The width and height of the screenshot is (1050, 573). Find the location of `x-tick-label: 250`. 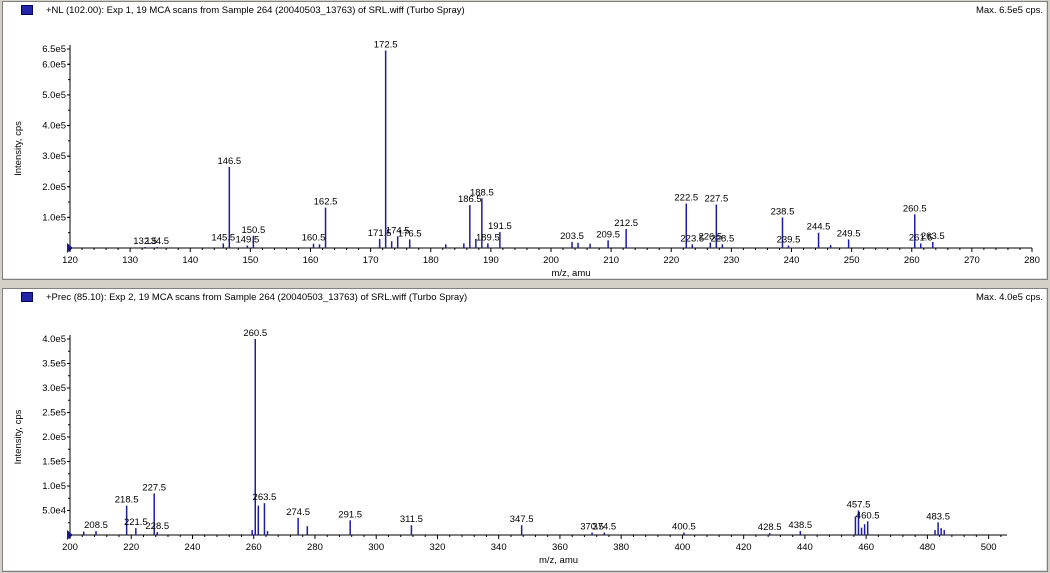

x-tick-label: 250 is located at coordinates (852, 260).